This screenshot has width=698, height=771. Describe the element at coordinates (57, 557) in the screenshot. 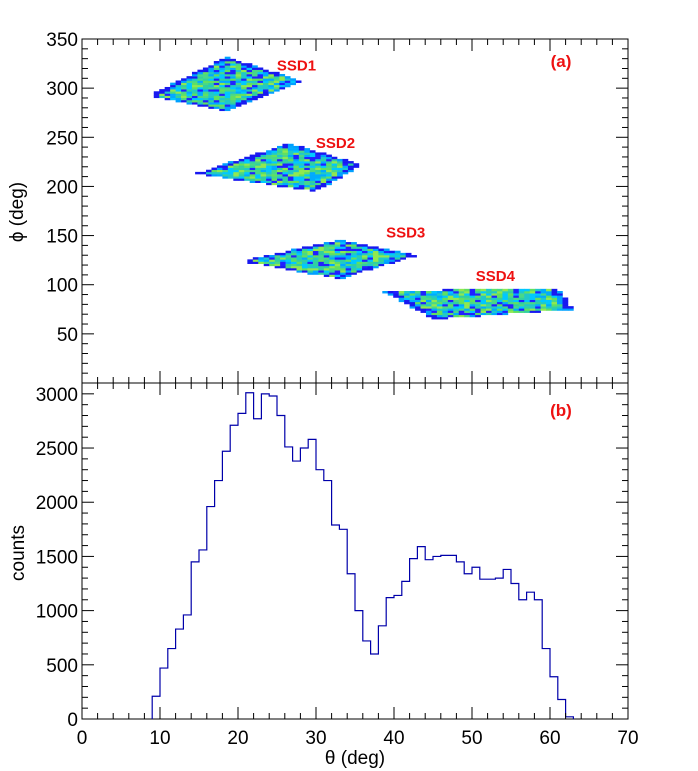

I see `y-tick-label: 1500` at that location.